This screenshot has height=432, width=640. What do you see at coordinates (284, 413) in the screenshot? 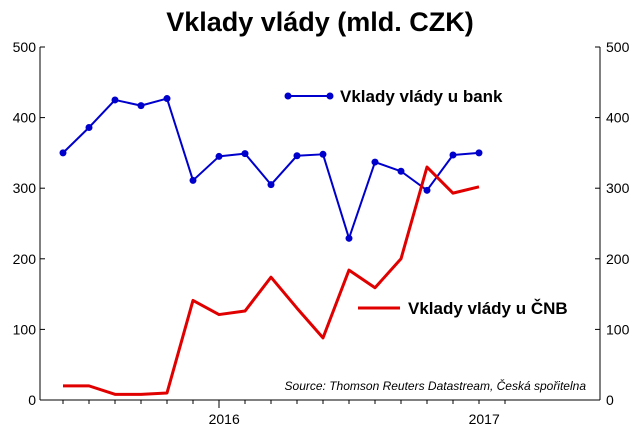
I see `x-ticks: 2016 2017` at bounding box center [284, 413].